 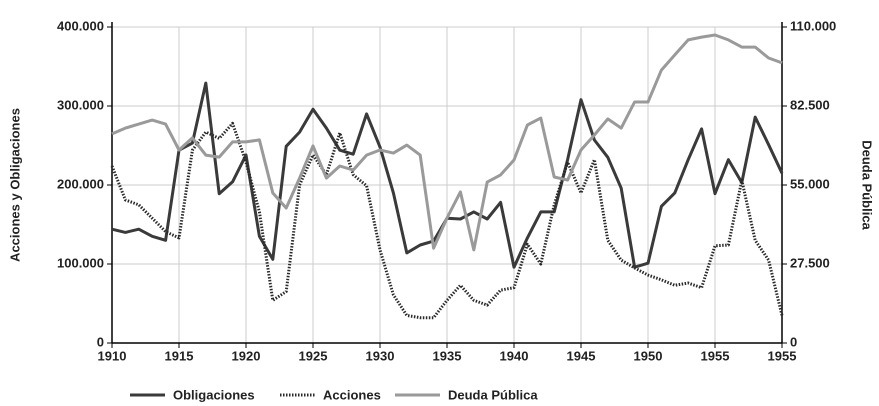 I want to click on x-tick-label: 1925, so click(x=313, y=355).